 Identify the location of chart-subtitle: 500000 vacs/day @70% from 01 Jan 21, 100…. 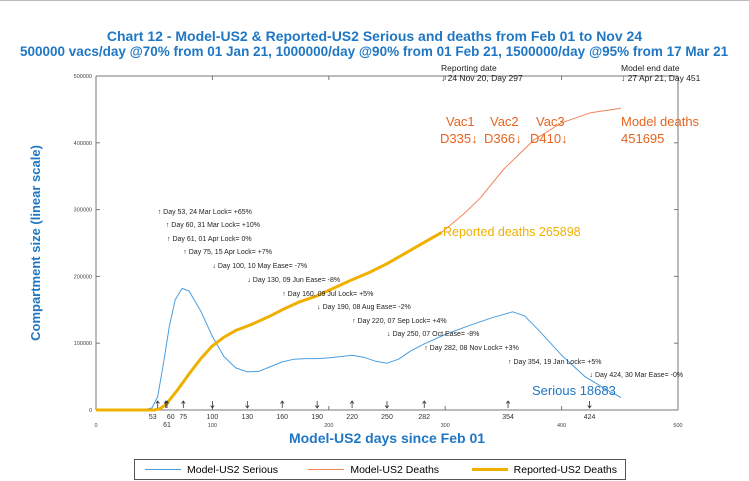
(374, 51).